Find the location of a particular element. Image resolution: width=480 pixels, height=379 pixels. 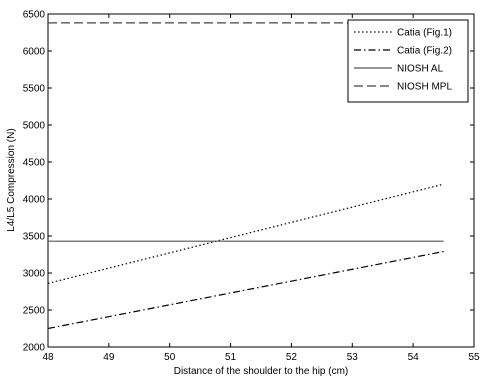

y-tick-label: 5000 is located at coordinates (34, 126).